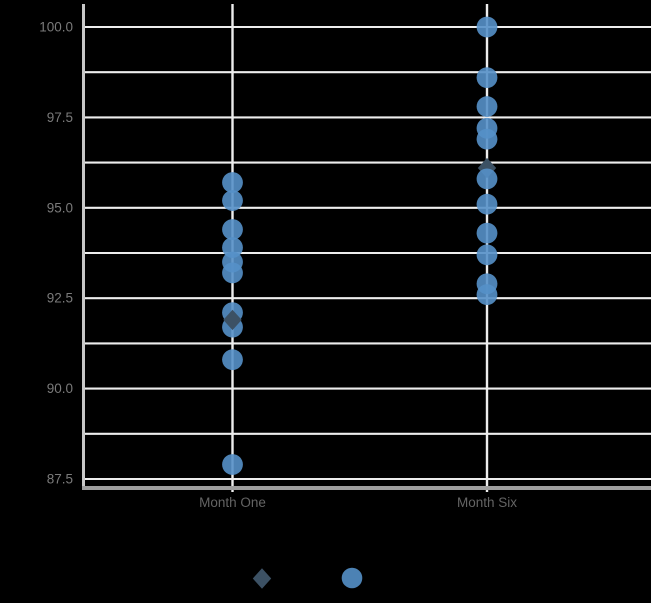 This screenshot has height=603, width=651. Describe the element at coordinates (60, 388) in the screenshot. I see `y-tick-label: 90.0` at that location.